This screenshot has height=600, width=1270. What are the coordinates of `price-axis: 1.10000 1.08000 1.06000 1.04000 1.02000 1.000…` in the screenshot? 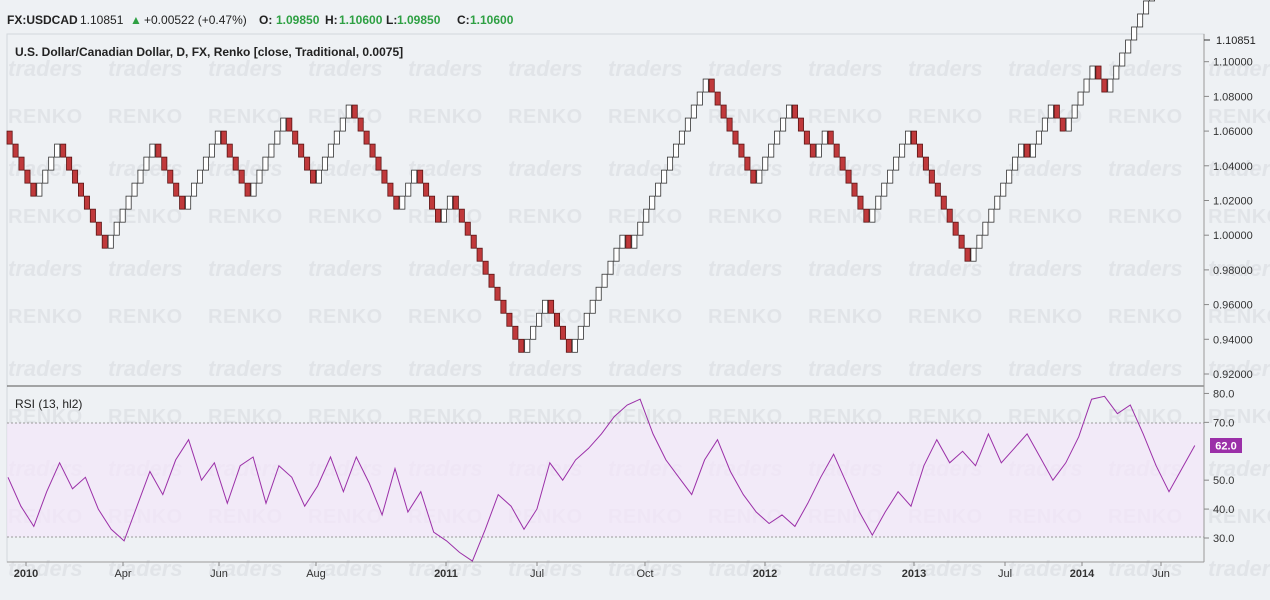 It's located at (1228, 219).